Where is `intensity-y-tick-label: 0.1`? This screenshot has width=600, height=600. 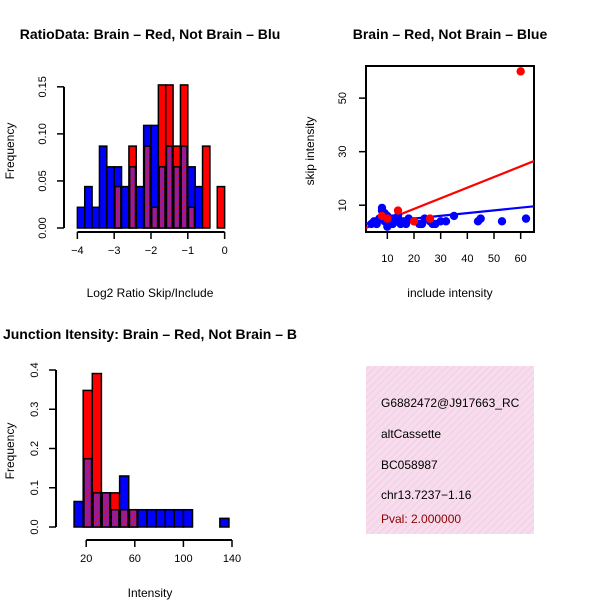 intensity-y-tick-label: 0.1 is located at coordinates (35, 487).